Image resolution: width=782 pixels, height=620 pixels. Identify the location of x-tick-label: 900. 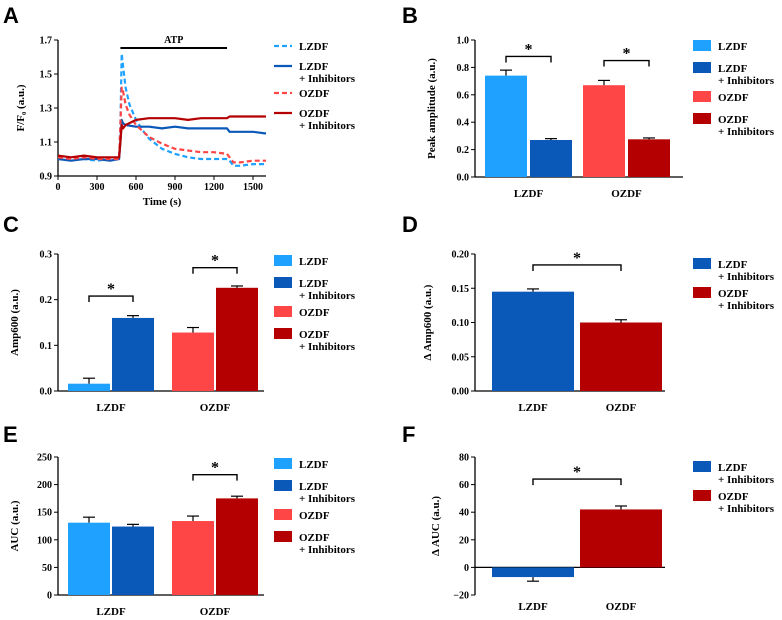
(175, 187).